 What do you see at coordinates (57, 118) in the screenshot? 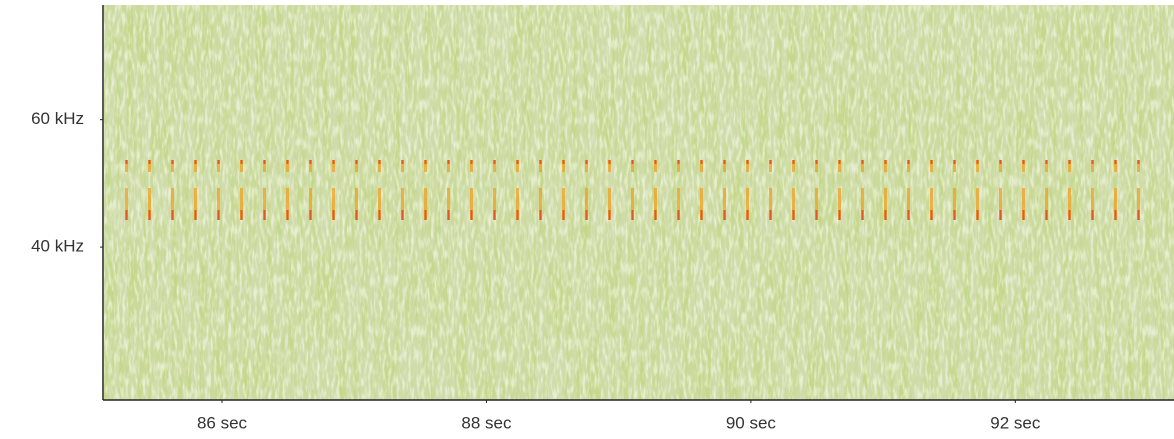
I see `y-tick-label: 60 kHz` at bounding box center [57, 118].